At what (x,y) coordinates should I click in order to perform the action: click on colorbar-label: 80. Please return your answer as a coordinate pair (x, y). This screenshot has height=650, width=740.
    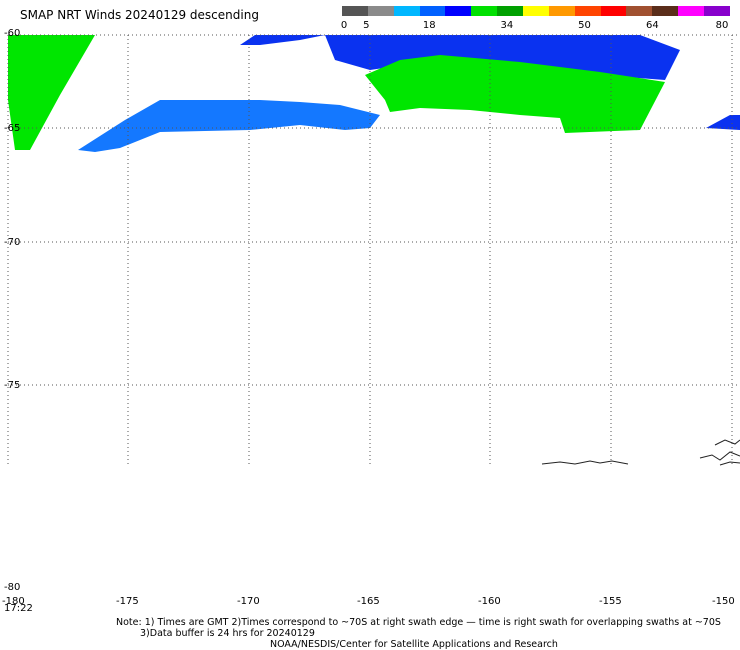
    Looking at the image, I should click on (722, 25).